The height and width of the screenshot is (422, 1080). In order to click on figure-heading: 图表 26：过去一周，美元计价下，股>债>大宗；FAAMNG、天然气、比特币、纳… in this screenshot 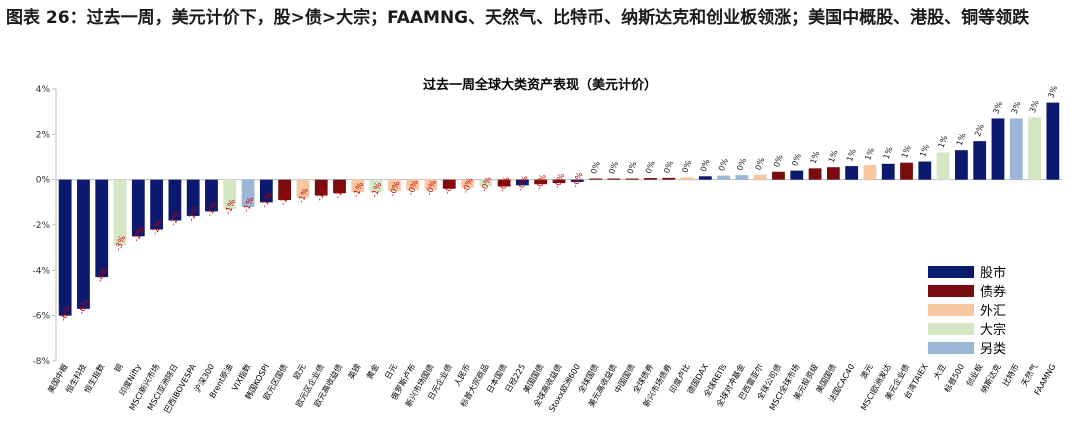, I will do `click(518, 18)`.